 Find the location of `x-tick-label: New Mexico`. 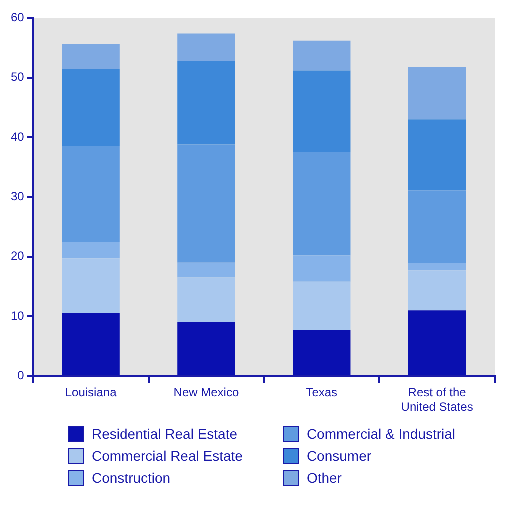

x-tick-label: New Mexico is located at coordinates (207, 393).